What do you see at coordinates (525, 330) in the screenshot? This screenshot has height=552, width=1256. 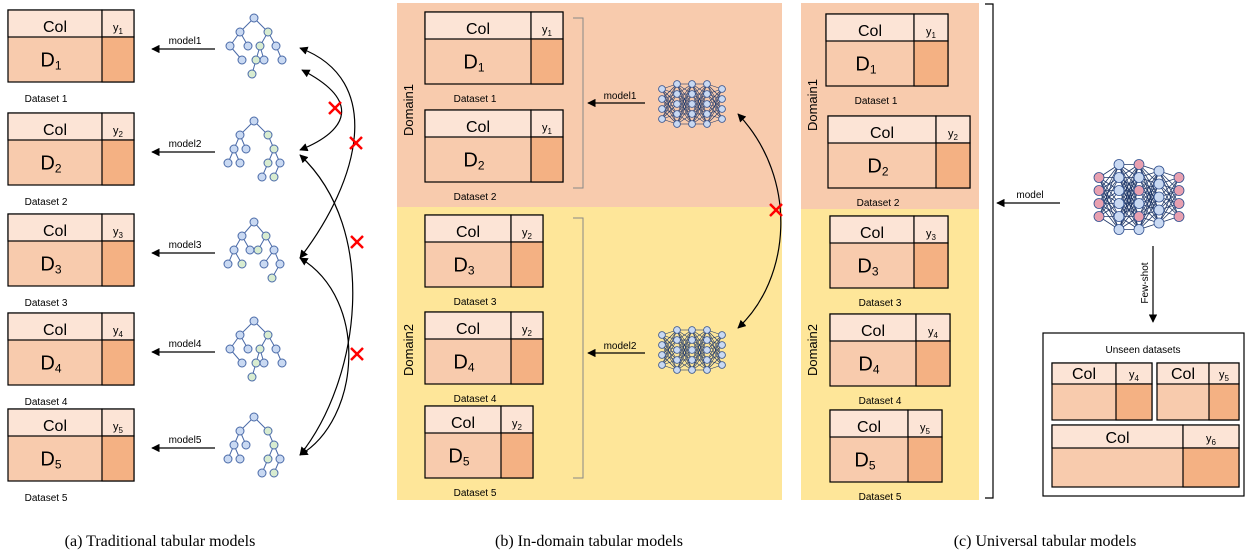 I see `panel-b-dataset-4-y-text-main: y` at bounding box center [525, 330].